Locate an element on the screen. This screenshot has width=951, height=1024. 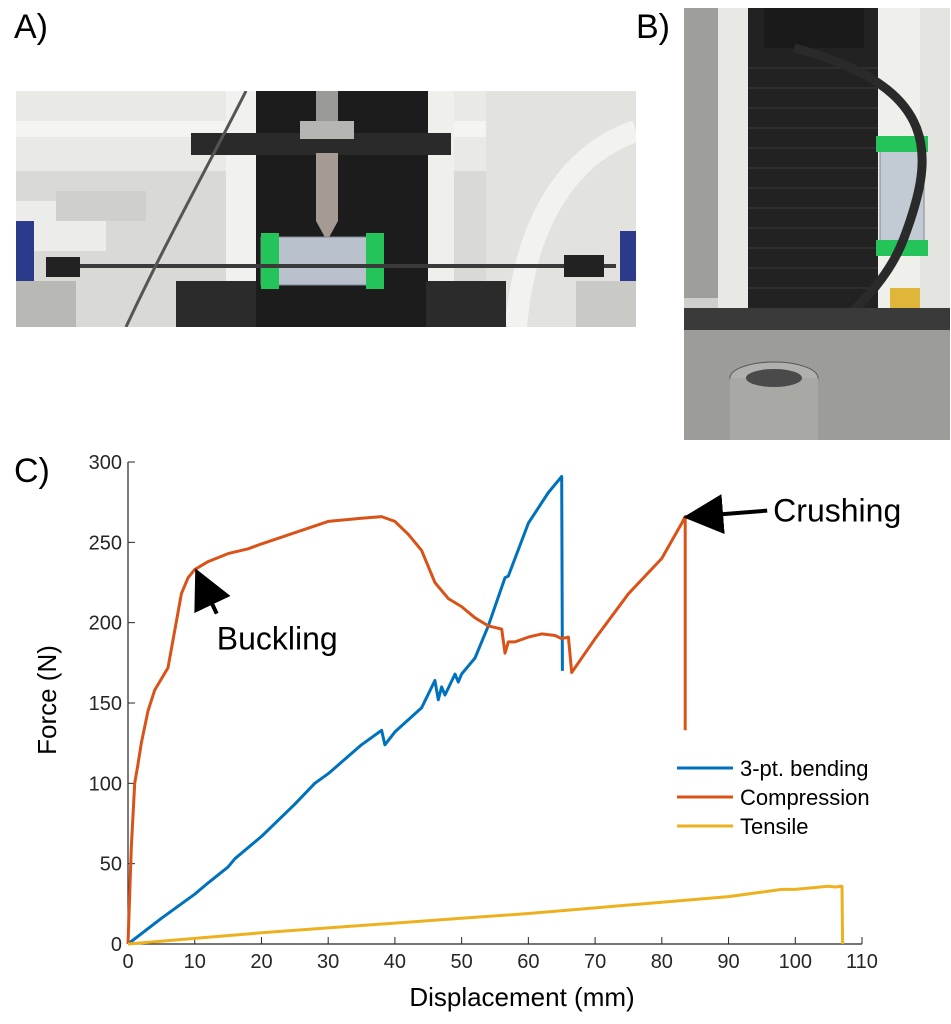
compression-test-photo is located at coordinates (817, 224).